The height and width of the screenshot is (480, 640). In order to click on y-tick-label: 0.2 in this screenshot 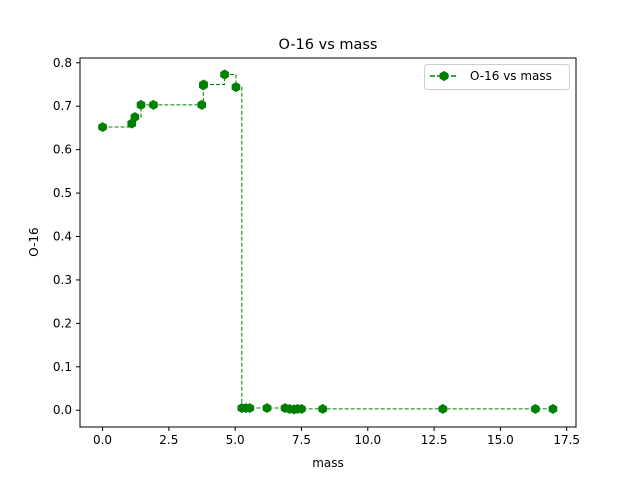, I will do `click(62, 323)`.